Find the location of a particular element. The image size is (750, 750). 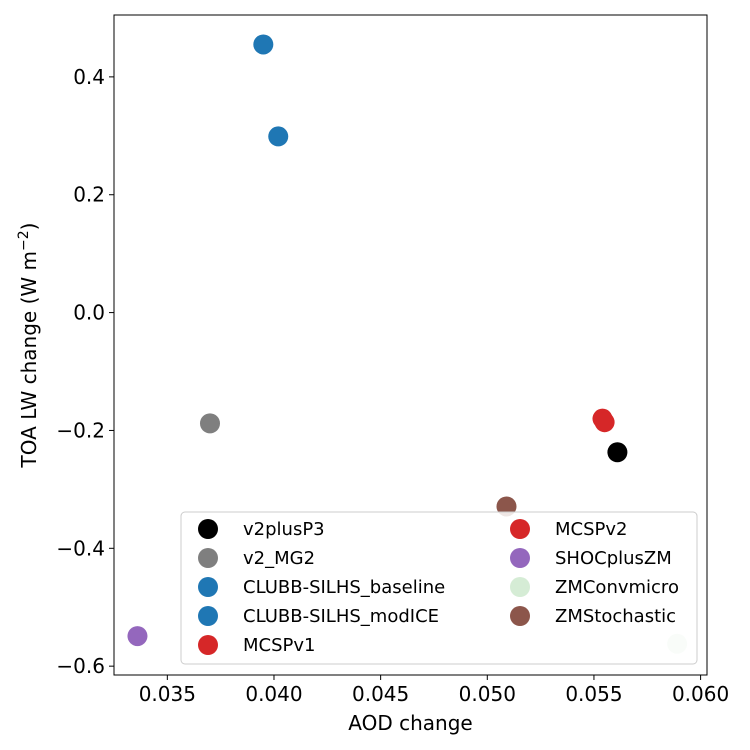

y-axis-ticks: −0.6 −0.4 −0.2 0.0 0.2 0.4 is located at coordinates (85, 371).